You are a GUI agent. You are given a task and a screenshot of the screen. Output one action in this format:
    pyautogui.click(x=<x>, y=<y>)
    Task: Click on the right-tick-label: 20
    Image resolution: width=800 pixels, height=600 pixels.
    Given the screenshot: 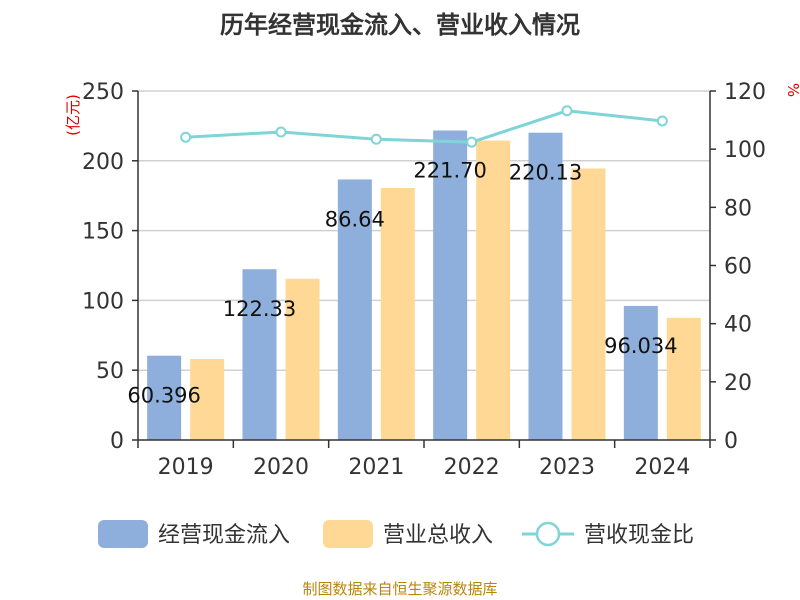 What is the action you would take?
    pyautogui.click(x=738, y=383)
    